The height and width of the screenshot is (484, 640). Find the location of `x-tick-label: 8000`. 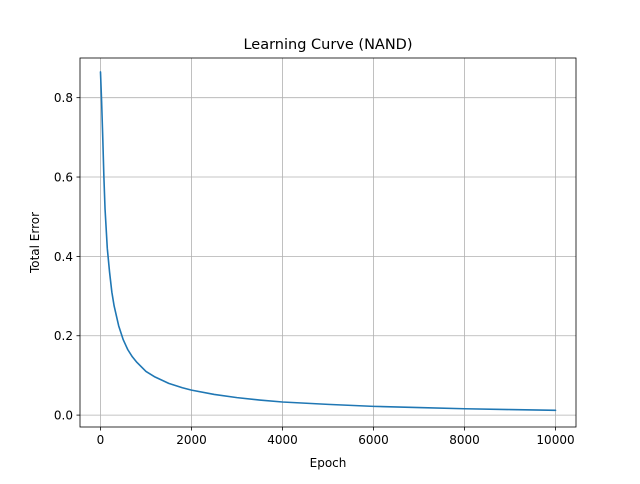

x-tick-label: 8000 is located at coordinates (464, 440).